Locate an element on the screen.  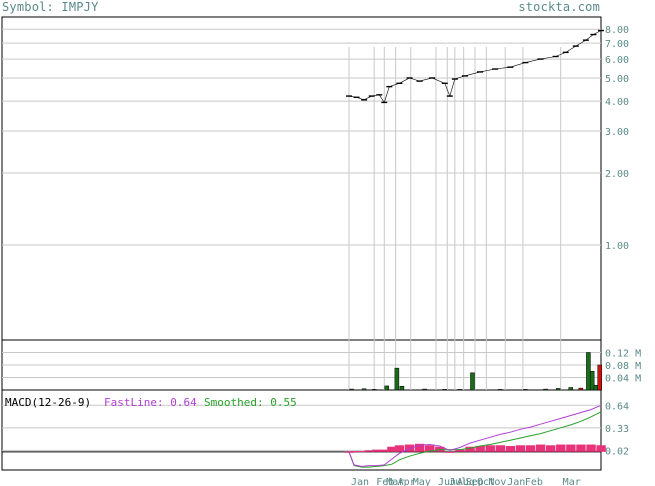
x-tick-label: Sep is located at coordinates (475, 481).